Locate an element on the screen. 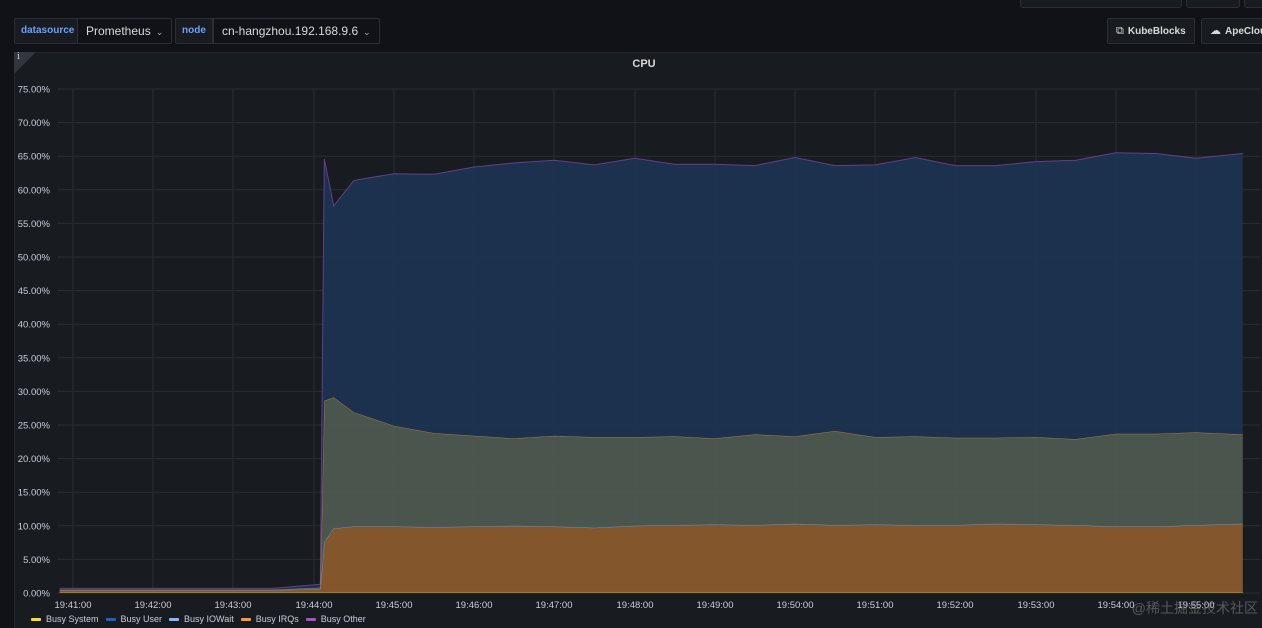 The height and width of the screenshot is (628, 1262). y-tick-label: 30.00% is located at coordinates (34, 392).